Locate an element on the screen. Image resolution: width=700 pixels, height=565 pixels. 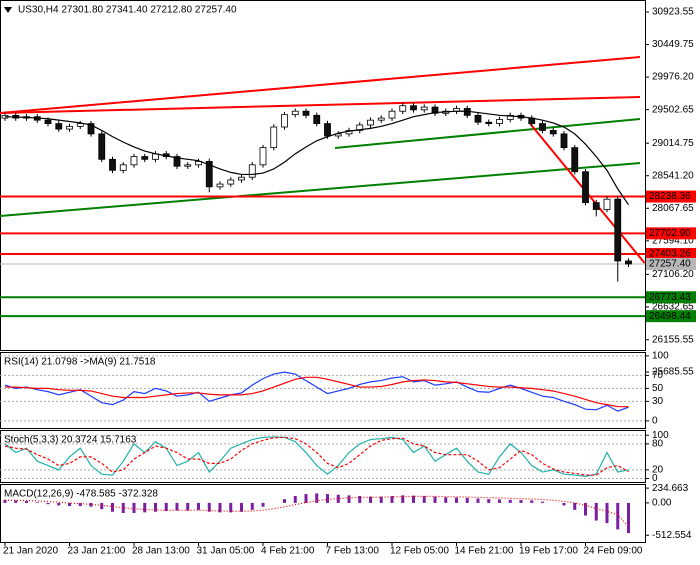
y-tick-label: 50 is located at coordinates (658, 388).